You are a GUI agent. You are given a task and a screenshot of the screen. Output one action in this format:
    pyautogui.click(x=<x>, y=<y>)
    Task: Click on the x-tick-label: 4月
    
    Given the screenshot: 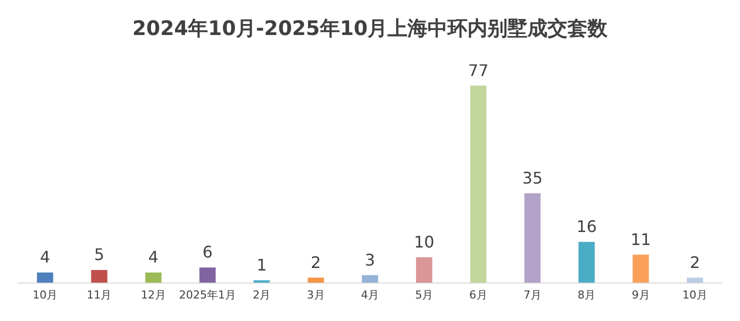 What is the action you would take?
    pyautogui.click(x=370, y=295)
    